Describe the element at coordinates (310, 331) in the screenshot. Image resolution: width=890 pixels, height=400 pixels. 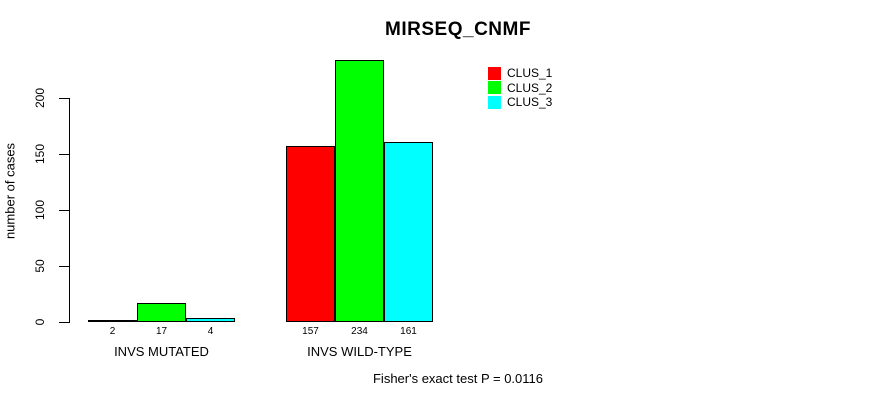
I see `bar-value-label-clus_1-invs-wild-type: 157` at that location.